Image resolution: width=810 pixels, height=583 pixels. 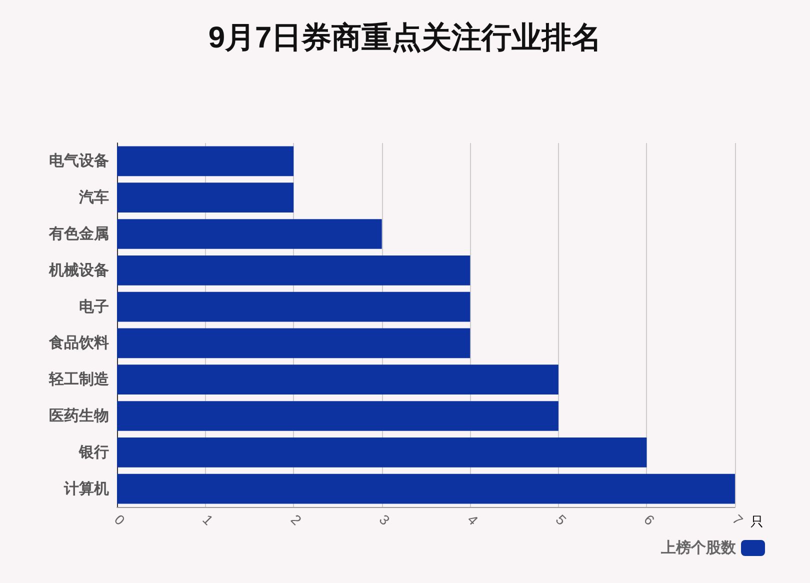 What do you see at coordinates (79, 379) in the screenshot?
I see `y-tick-label: 轻工制造` at bounding box center [79, 379].